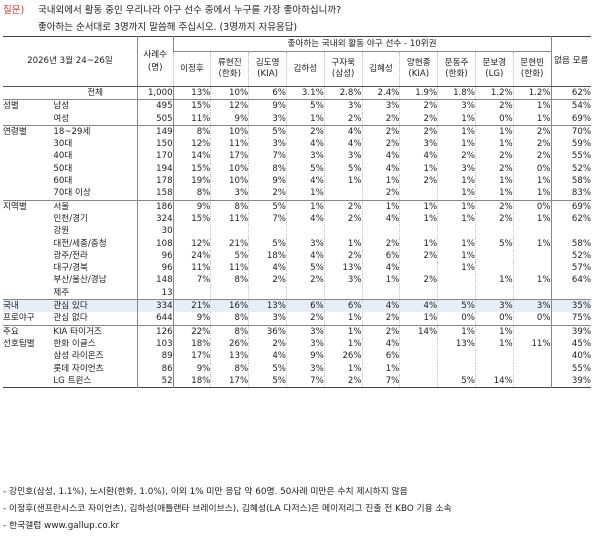 This screenshot has width=594, height=538. I want to click on player-header: 문현빈 (한화), so click(532, 69).